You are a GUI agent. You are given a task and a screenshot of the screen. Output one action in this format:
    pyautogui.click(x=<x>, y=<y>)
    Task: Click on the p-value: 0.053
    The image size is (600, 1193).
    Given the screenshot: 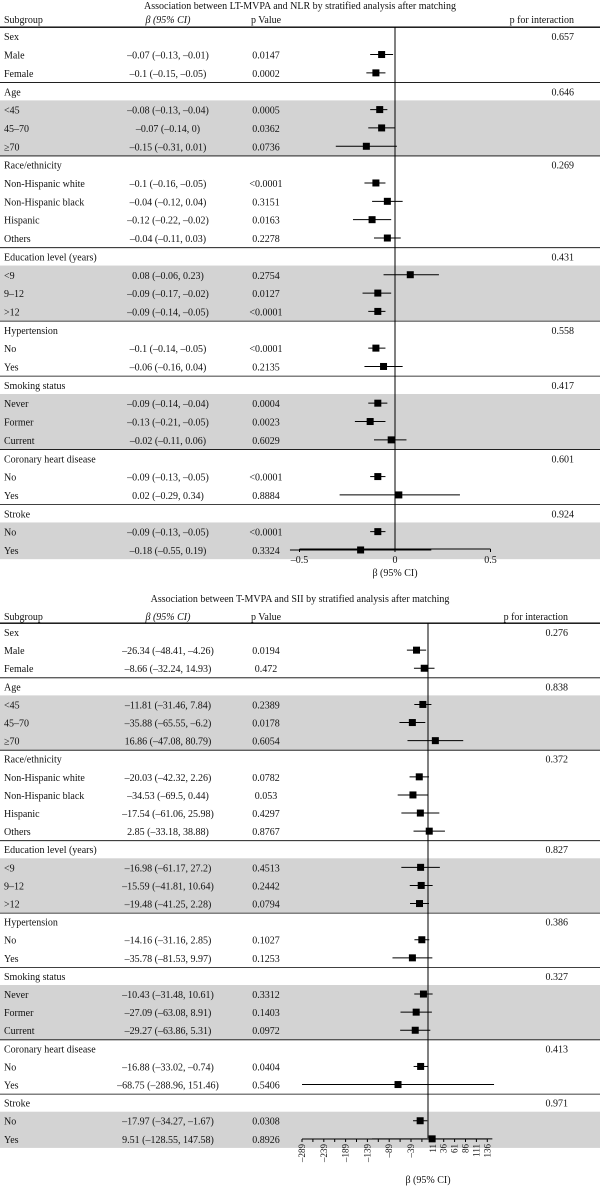 What is the action you would take?
    pyautogui.click(x=266, y=796)
    